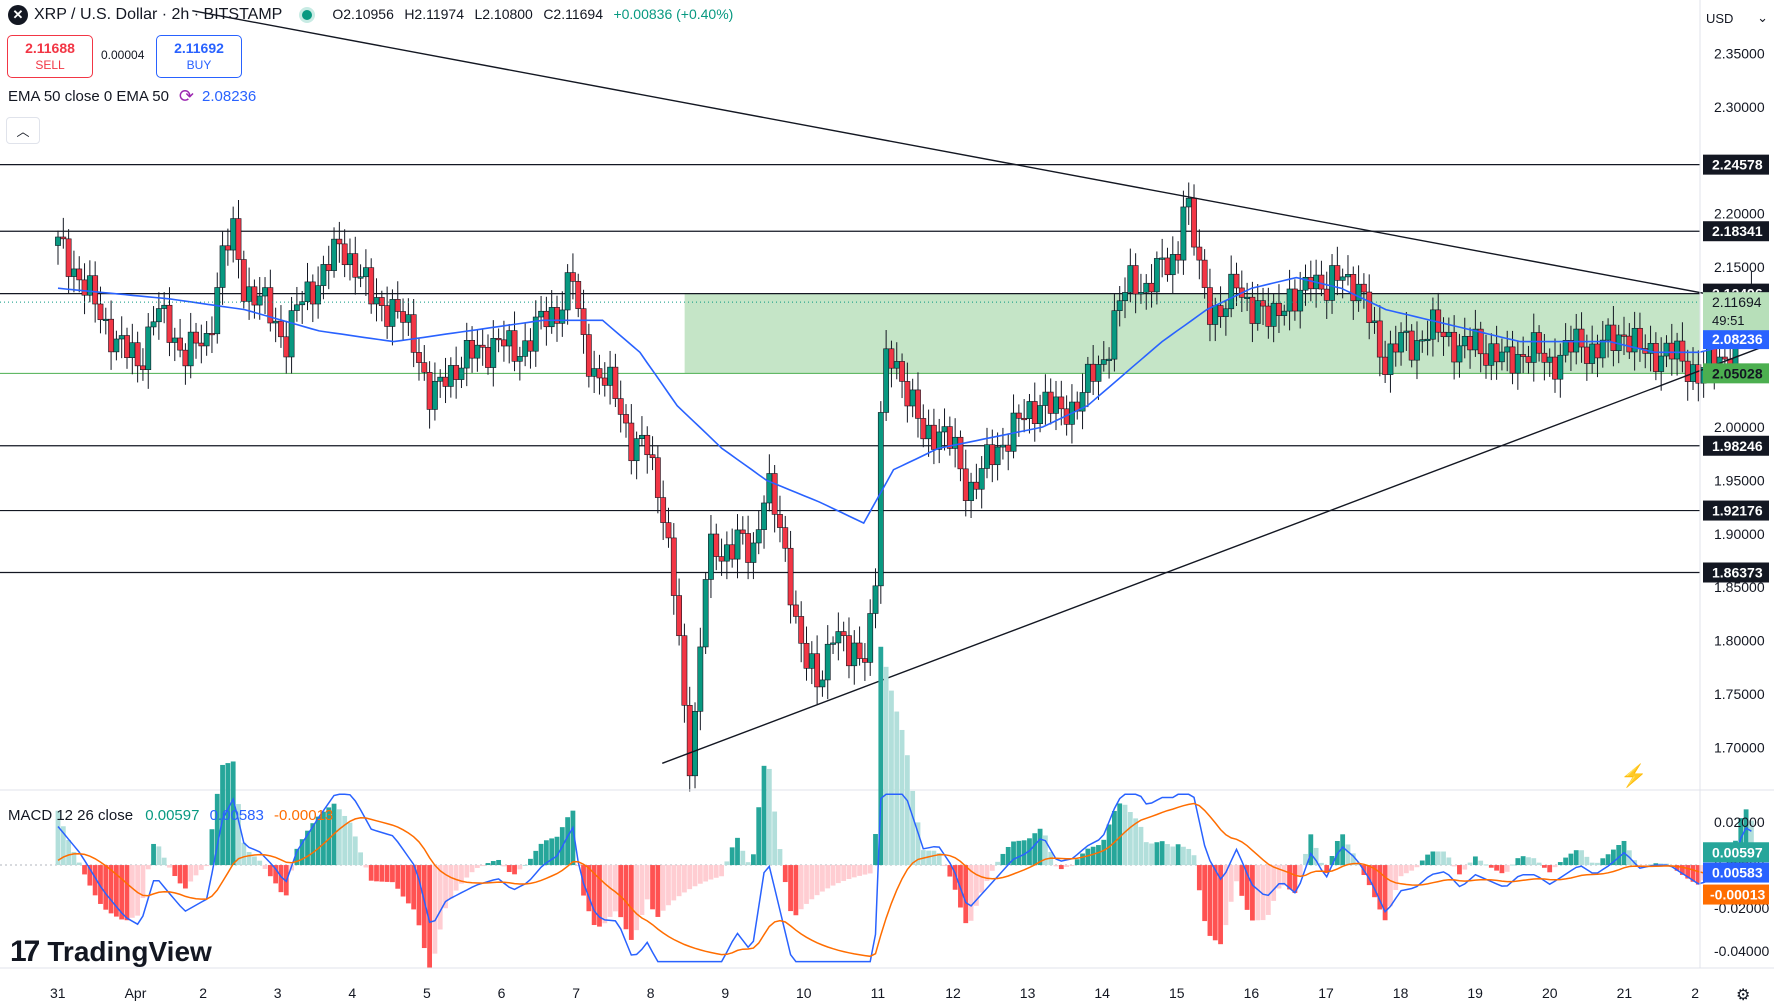  Describe the element at coordinates (953, 993) in the screenshot. I see `time-tick-label: 12` at that location.